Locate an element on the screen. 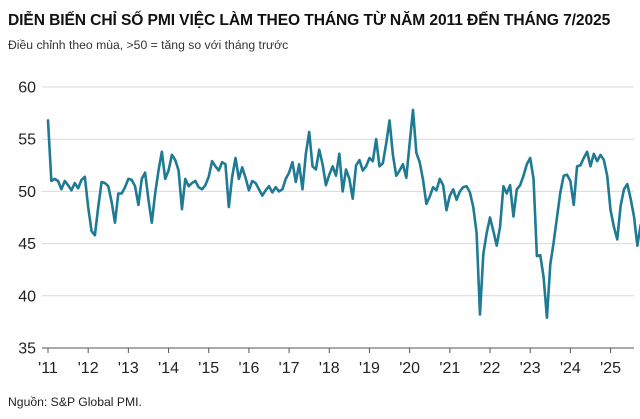 The image size is (640, 419). x-tick-label: '20 is located at coordinates (409, 368).